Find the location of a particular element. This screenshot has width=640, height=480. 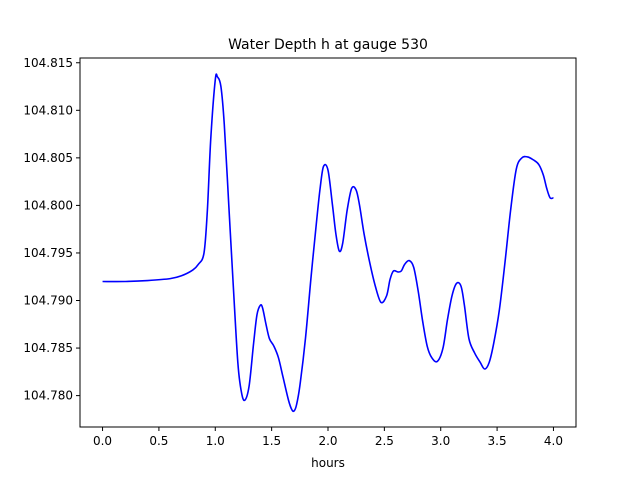

x-tick-label: 0.0 is located at coordinates (102, 441).